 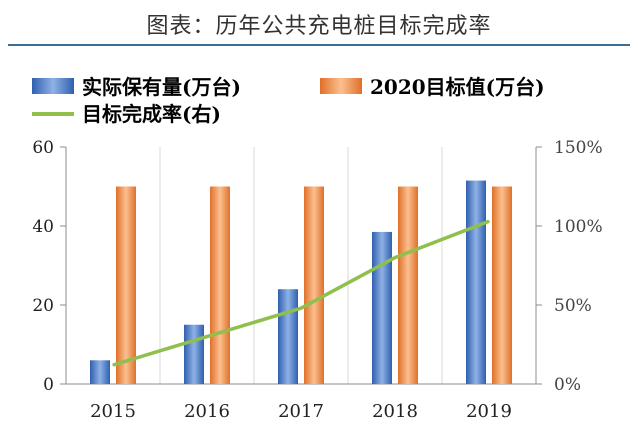 I want to click on y-left-tick-label: 60, so click(x=43, y=148).